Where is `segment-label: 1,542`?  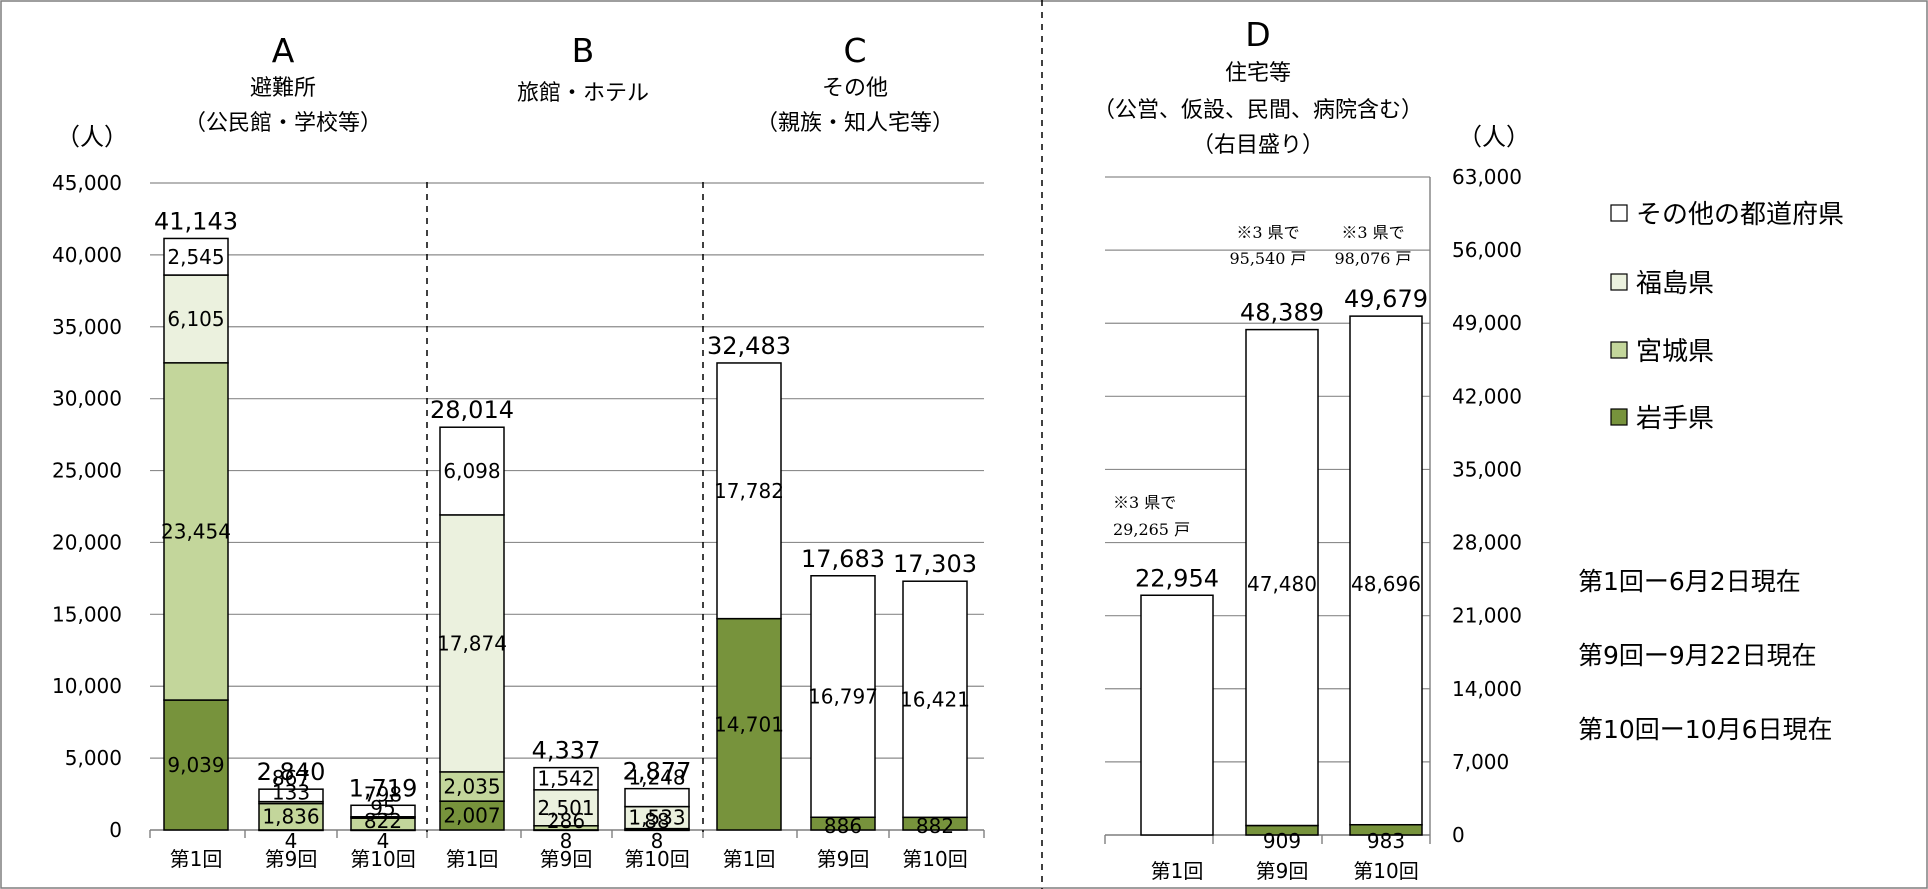 segment-label: 1,542 is located at coordinates (565, 779).